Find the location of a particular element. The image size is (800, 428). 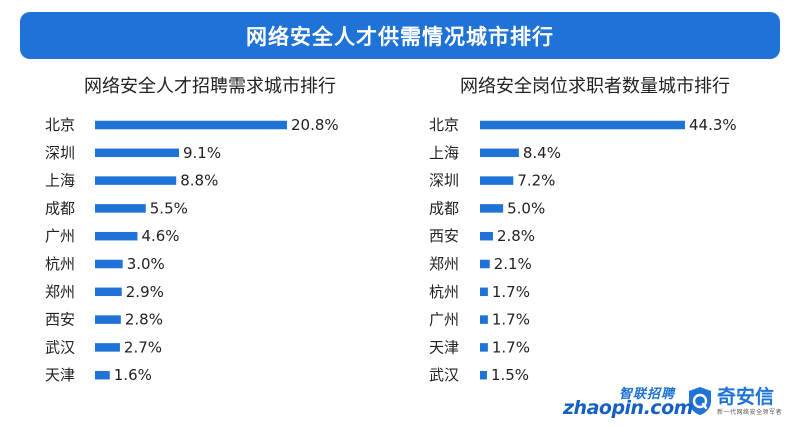

left-value-label: 4.6% is located at coordinates (160, 236).